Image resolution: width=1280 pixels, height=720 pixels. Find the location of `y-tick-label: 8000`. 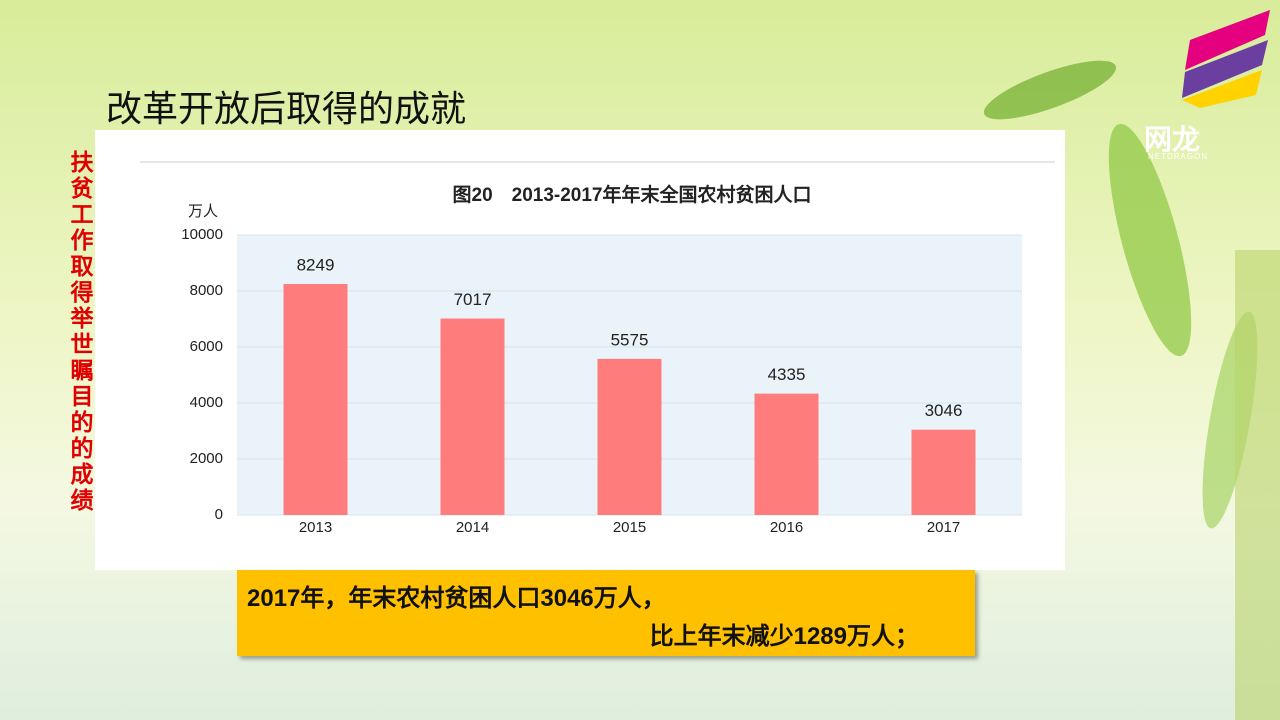

y-tick-label: 8000 is located at coordinates (206, 290).